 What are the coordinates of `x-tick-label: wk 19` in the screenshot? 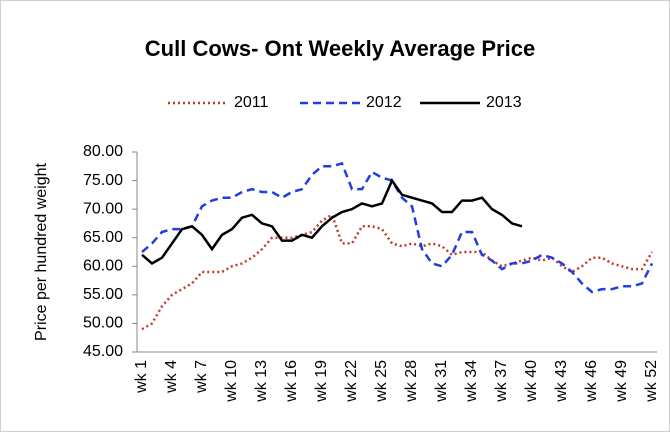 It's located at (321, 381).